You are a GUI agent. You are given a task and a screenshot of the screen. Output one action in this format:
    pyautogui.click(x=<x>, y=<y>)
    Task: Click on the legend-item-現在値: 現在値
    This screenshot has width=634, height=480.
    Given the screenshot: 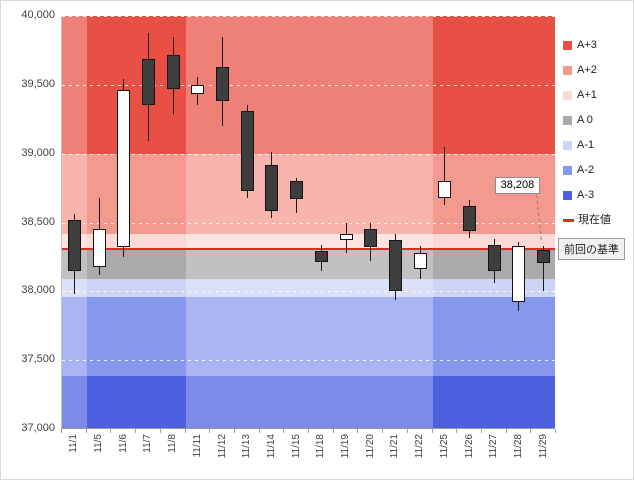 What is the action you would take?
    pyautogui.click(x=587, y=220)
    